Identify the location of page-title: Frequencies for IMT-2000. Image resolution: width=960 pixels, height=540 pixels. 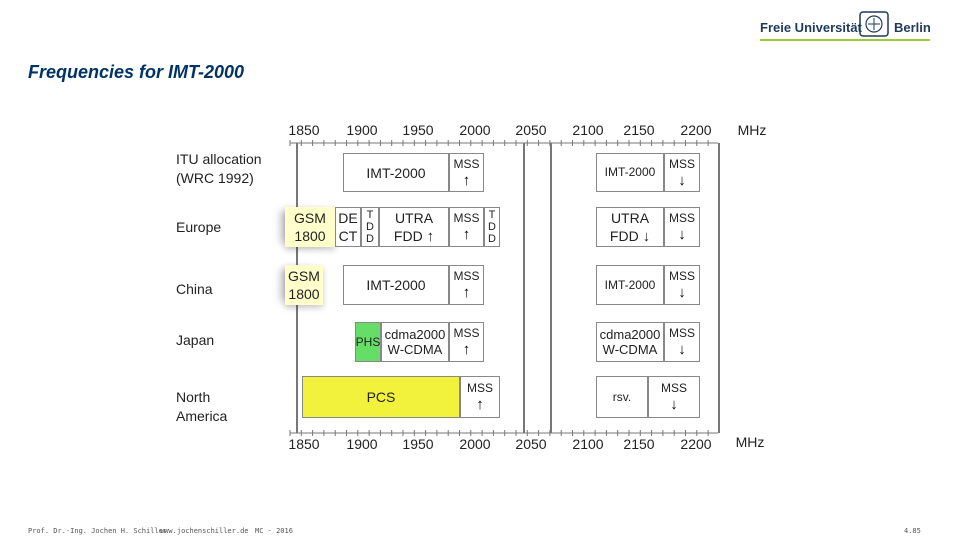
(136, 72).